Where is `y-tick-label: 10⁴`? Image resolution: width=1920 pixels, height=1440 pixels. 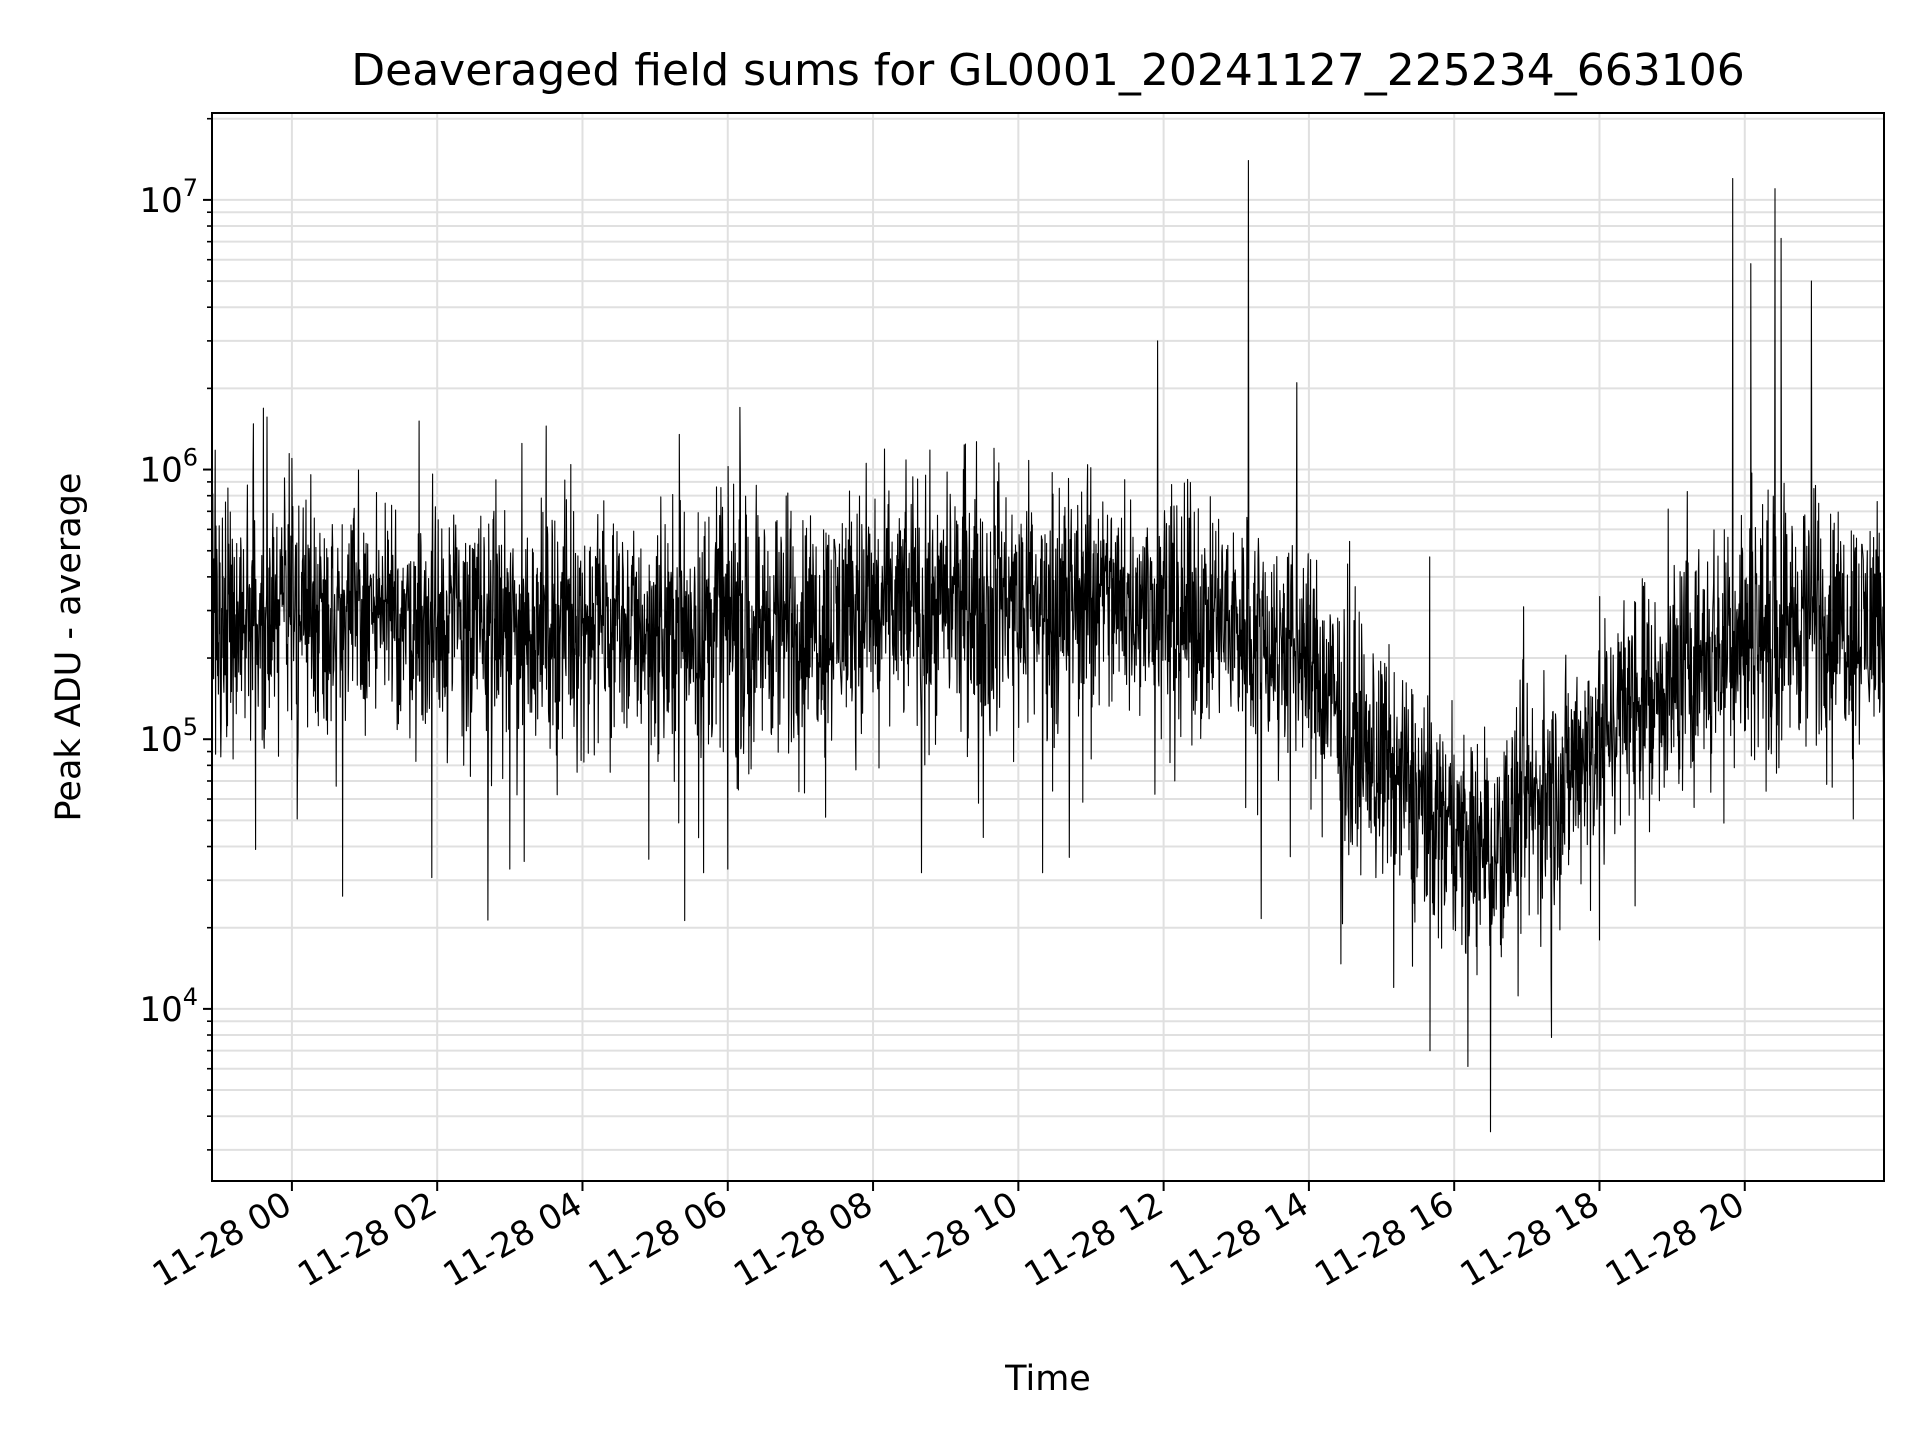
y-tick-label: 10⁴ is located at coordinates (168, 1006).